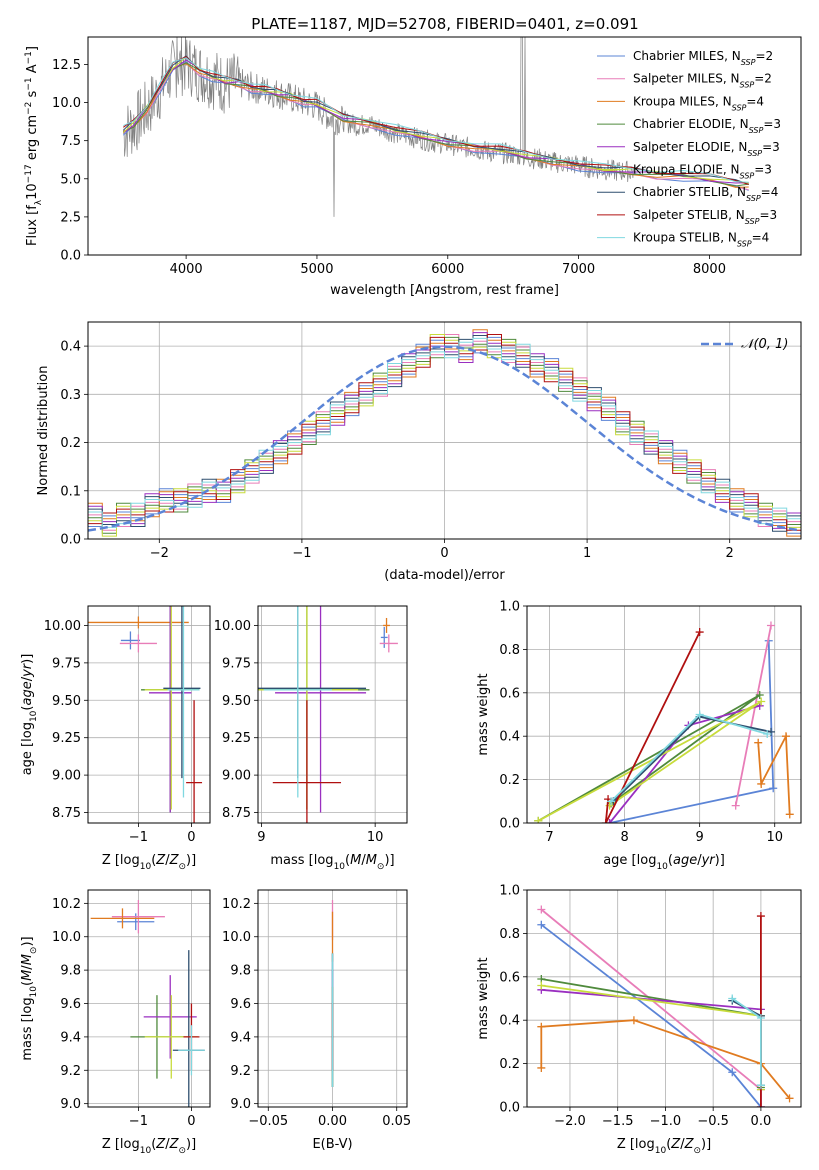 The width and height of the screenshot is (819, 1170). I want to click on x-tick-label: 7000, so click(578, 269).